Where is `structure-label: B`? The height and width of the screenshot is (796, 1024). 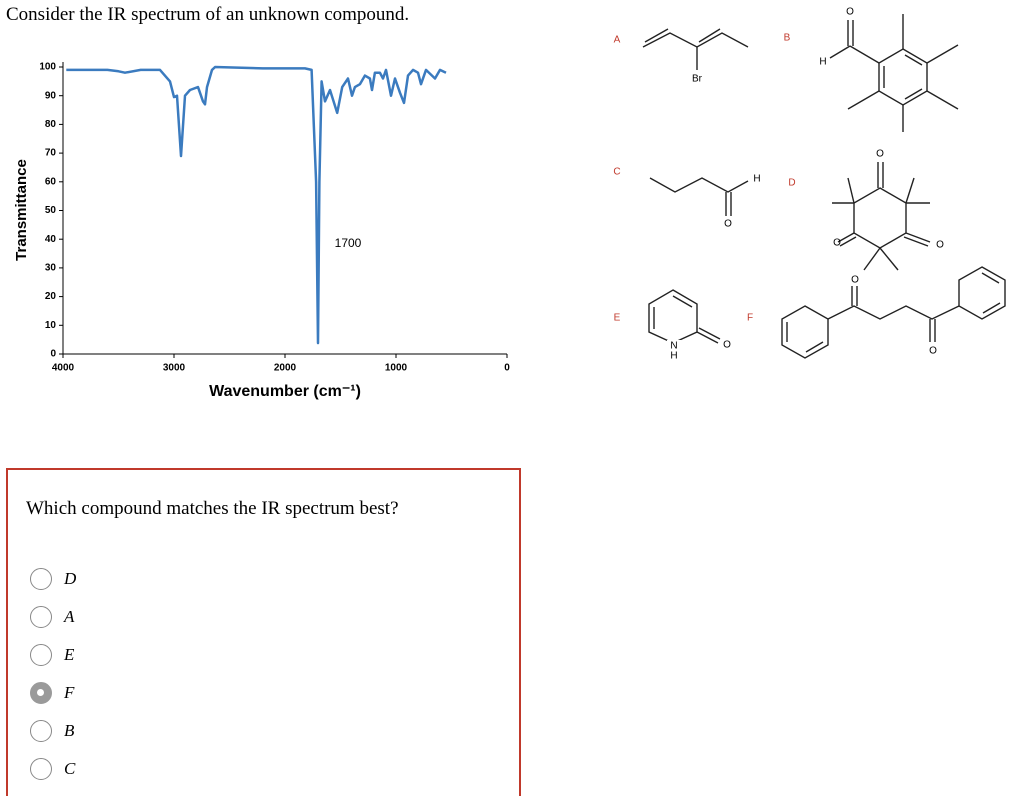 structure-label: B is located at coordinates (787, 38).